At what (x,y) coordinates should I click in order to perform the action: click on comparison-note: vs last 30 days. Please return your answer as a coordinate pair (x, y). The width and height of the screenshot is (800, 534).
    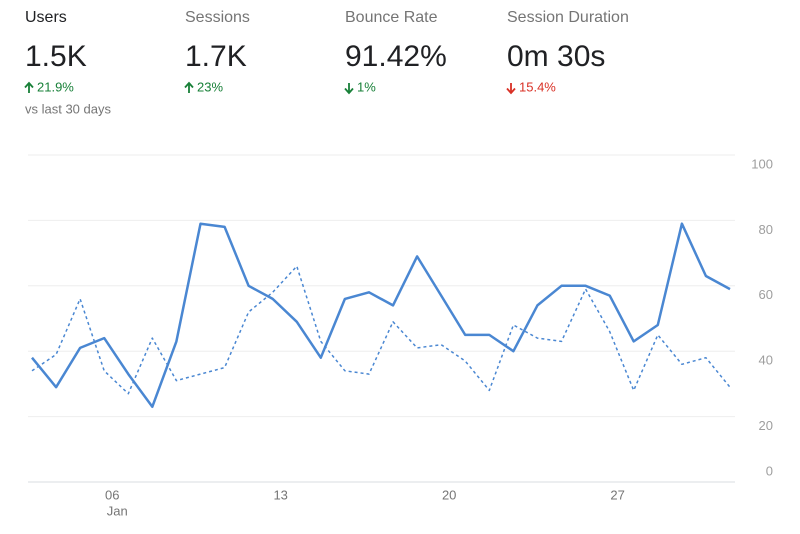
    Looking at the image, I should click on (68, 108).